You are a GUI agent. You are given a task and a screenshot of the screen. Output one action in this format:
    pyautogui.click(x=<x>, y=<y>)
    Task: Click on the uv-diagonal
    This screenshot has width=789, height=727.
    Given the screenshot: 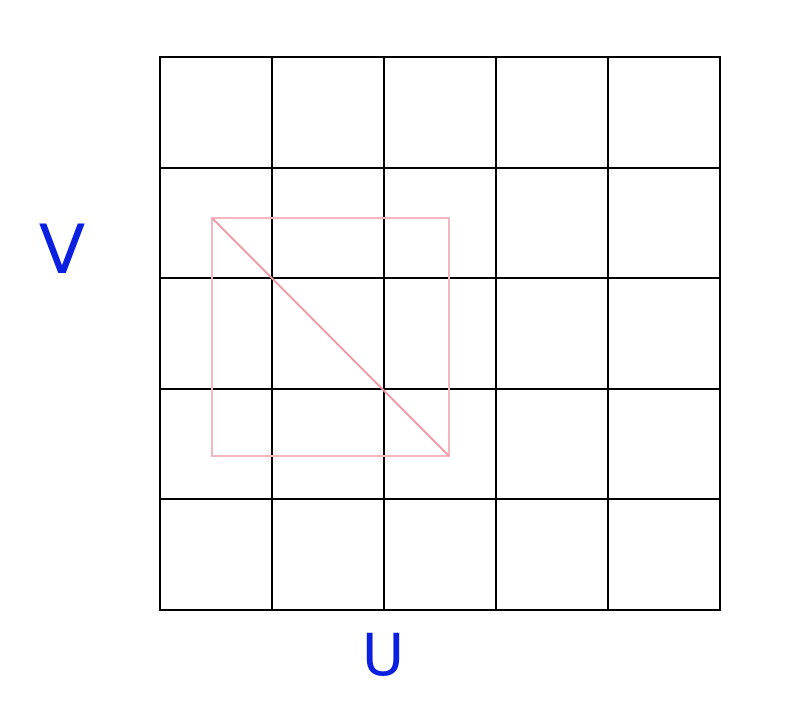 What is the action you would take?
    pyautogui.click(x=330, y=337)
    